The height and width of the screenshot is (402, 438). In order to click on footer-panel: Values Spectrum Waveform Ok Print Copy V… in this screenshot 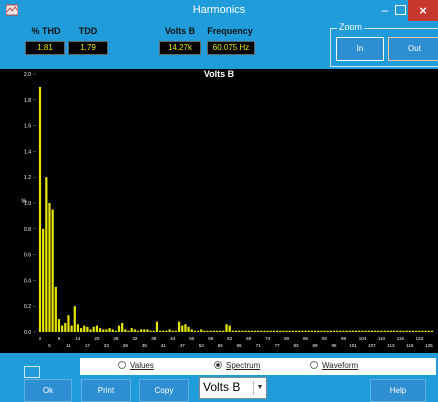, I will do `click(219, 377)`.